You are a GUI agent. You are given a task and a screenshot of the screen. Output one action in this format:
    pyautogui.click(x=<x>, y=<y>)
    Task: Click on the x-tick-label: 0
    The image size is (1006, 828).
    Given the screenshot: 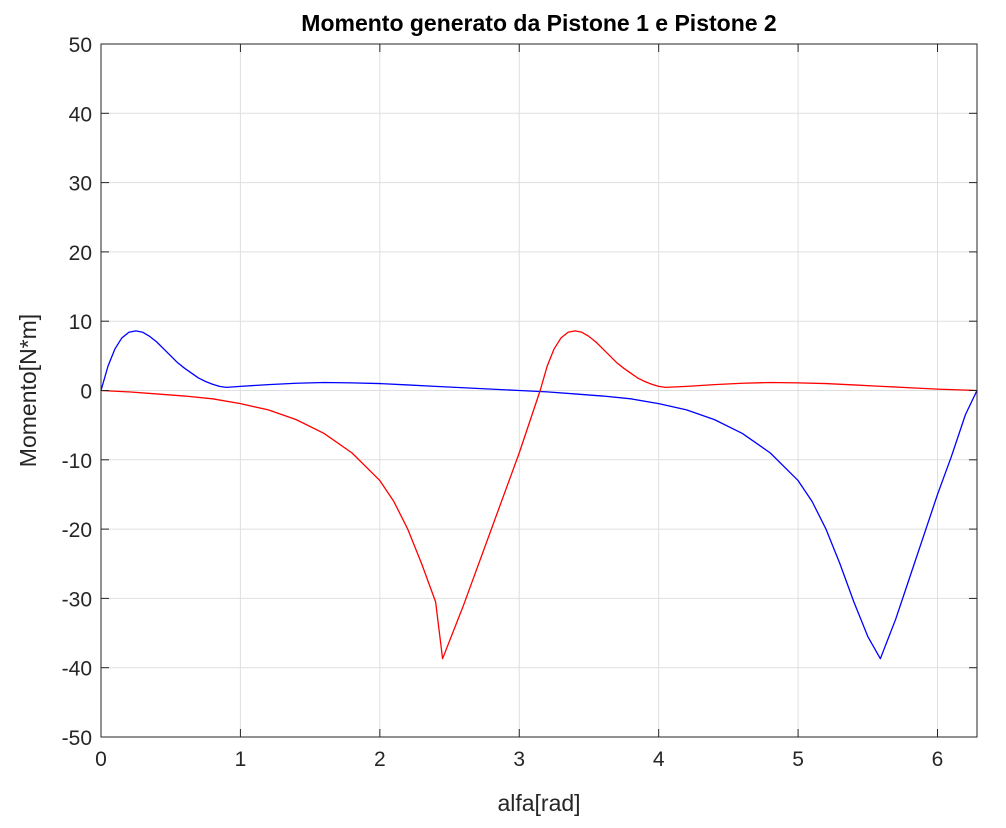 What is the action you would take?
    pyautogui.click(x=101, y=759)
    